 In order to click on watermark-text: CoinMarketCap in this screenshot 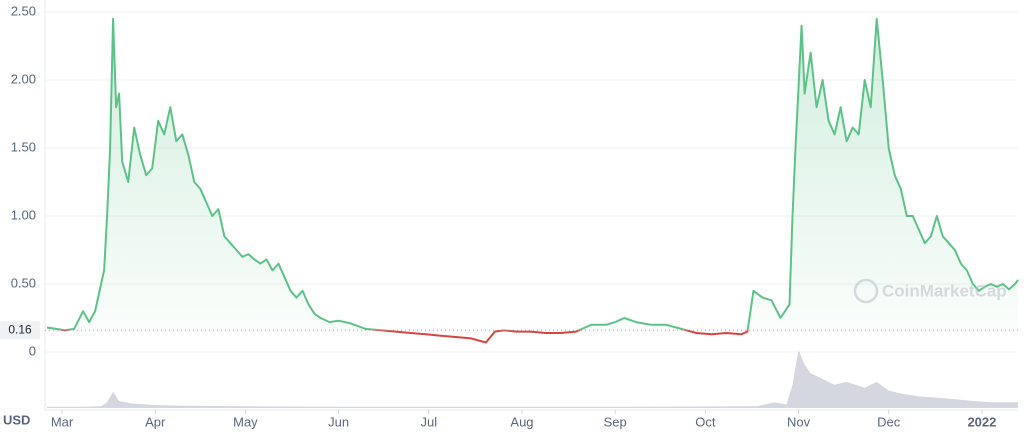, I will do `click(944, 290)`.